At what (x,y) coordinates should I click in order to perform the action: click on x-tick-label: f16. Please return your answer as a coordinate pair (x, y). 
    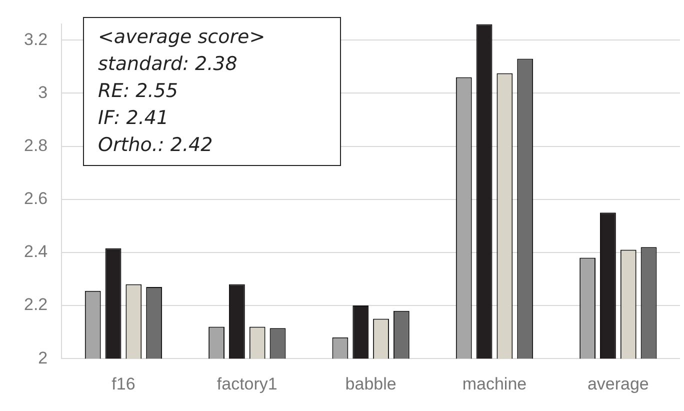
    Looking at the image, I should click on (124, 384).